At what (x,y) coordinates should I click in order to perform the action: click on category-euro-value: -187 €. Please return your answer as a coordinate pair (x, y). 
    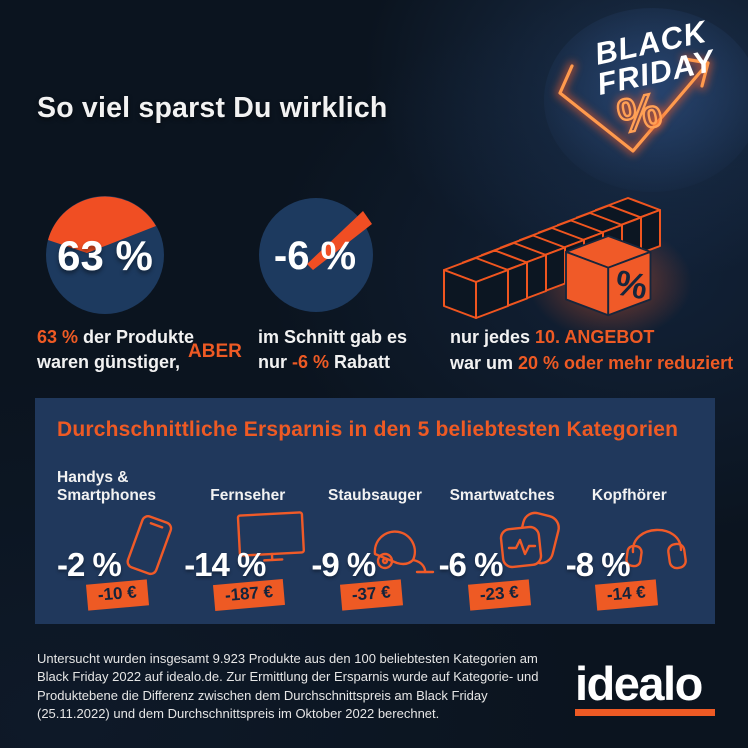
    Looking at the image, I should click on (249, 593).